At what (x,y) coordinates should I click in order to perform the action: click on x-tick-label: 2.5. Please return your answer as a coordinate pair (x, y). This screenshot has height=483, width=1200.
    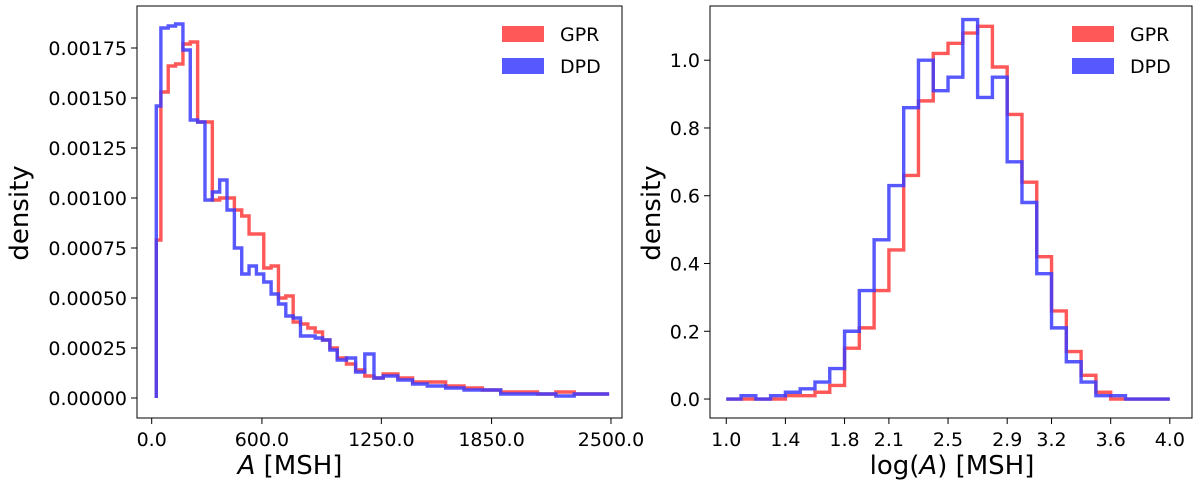
    Looking at the image, I should click on (948, 440).